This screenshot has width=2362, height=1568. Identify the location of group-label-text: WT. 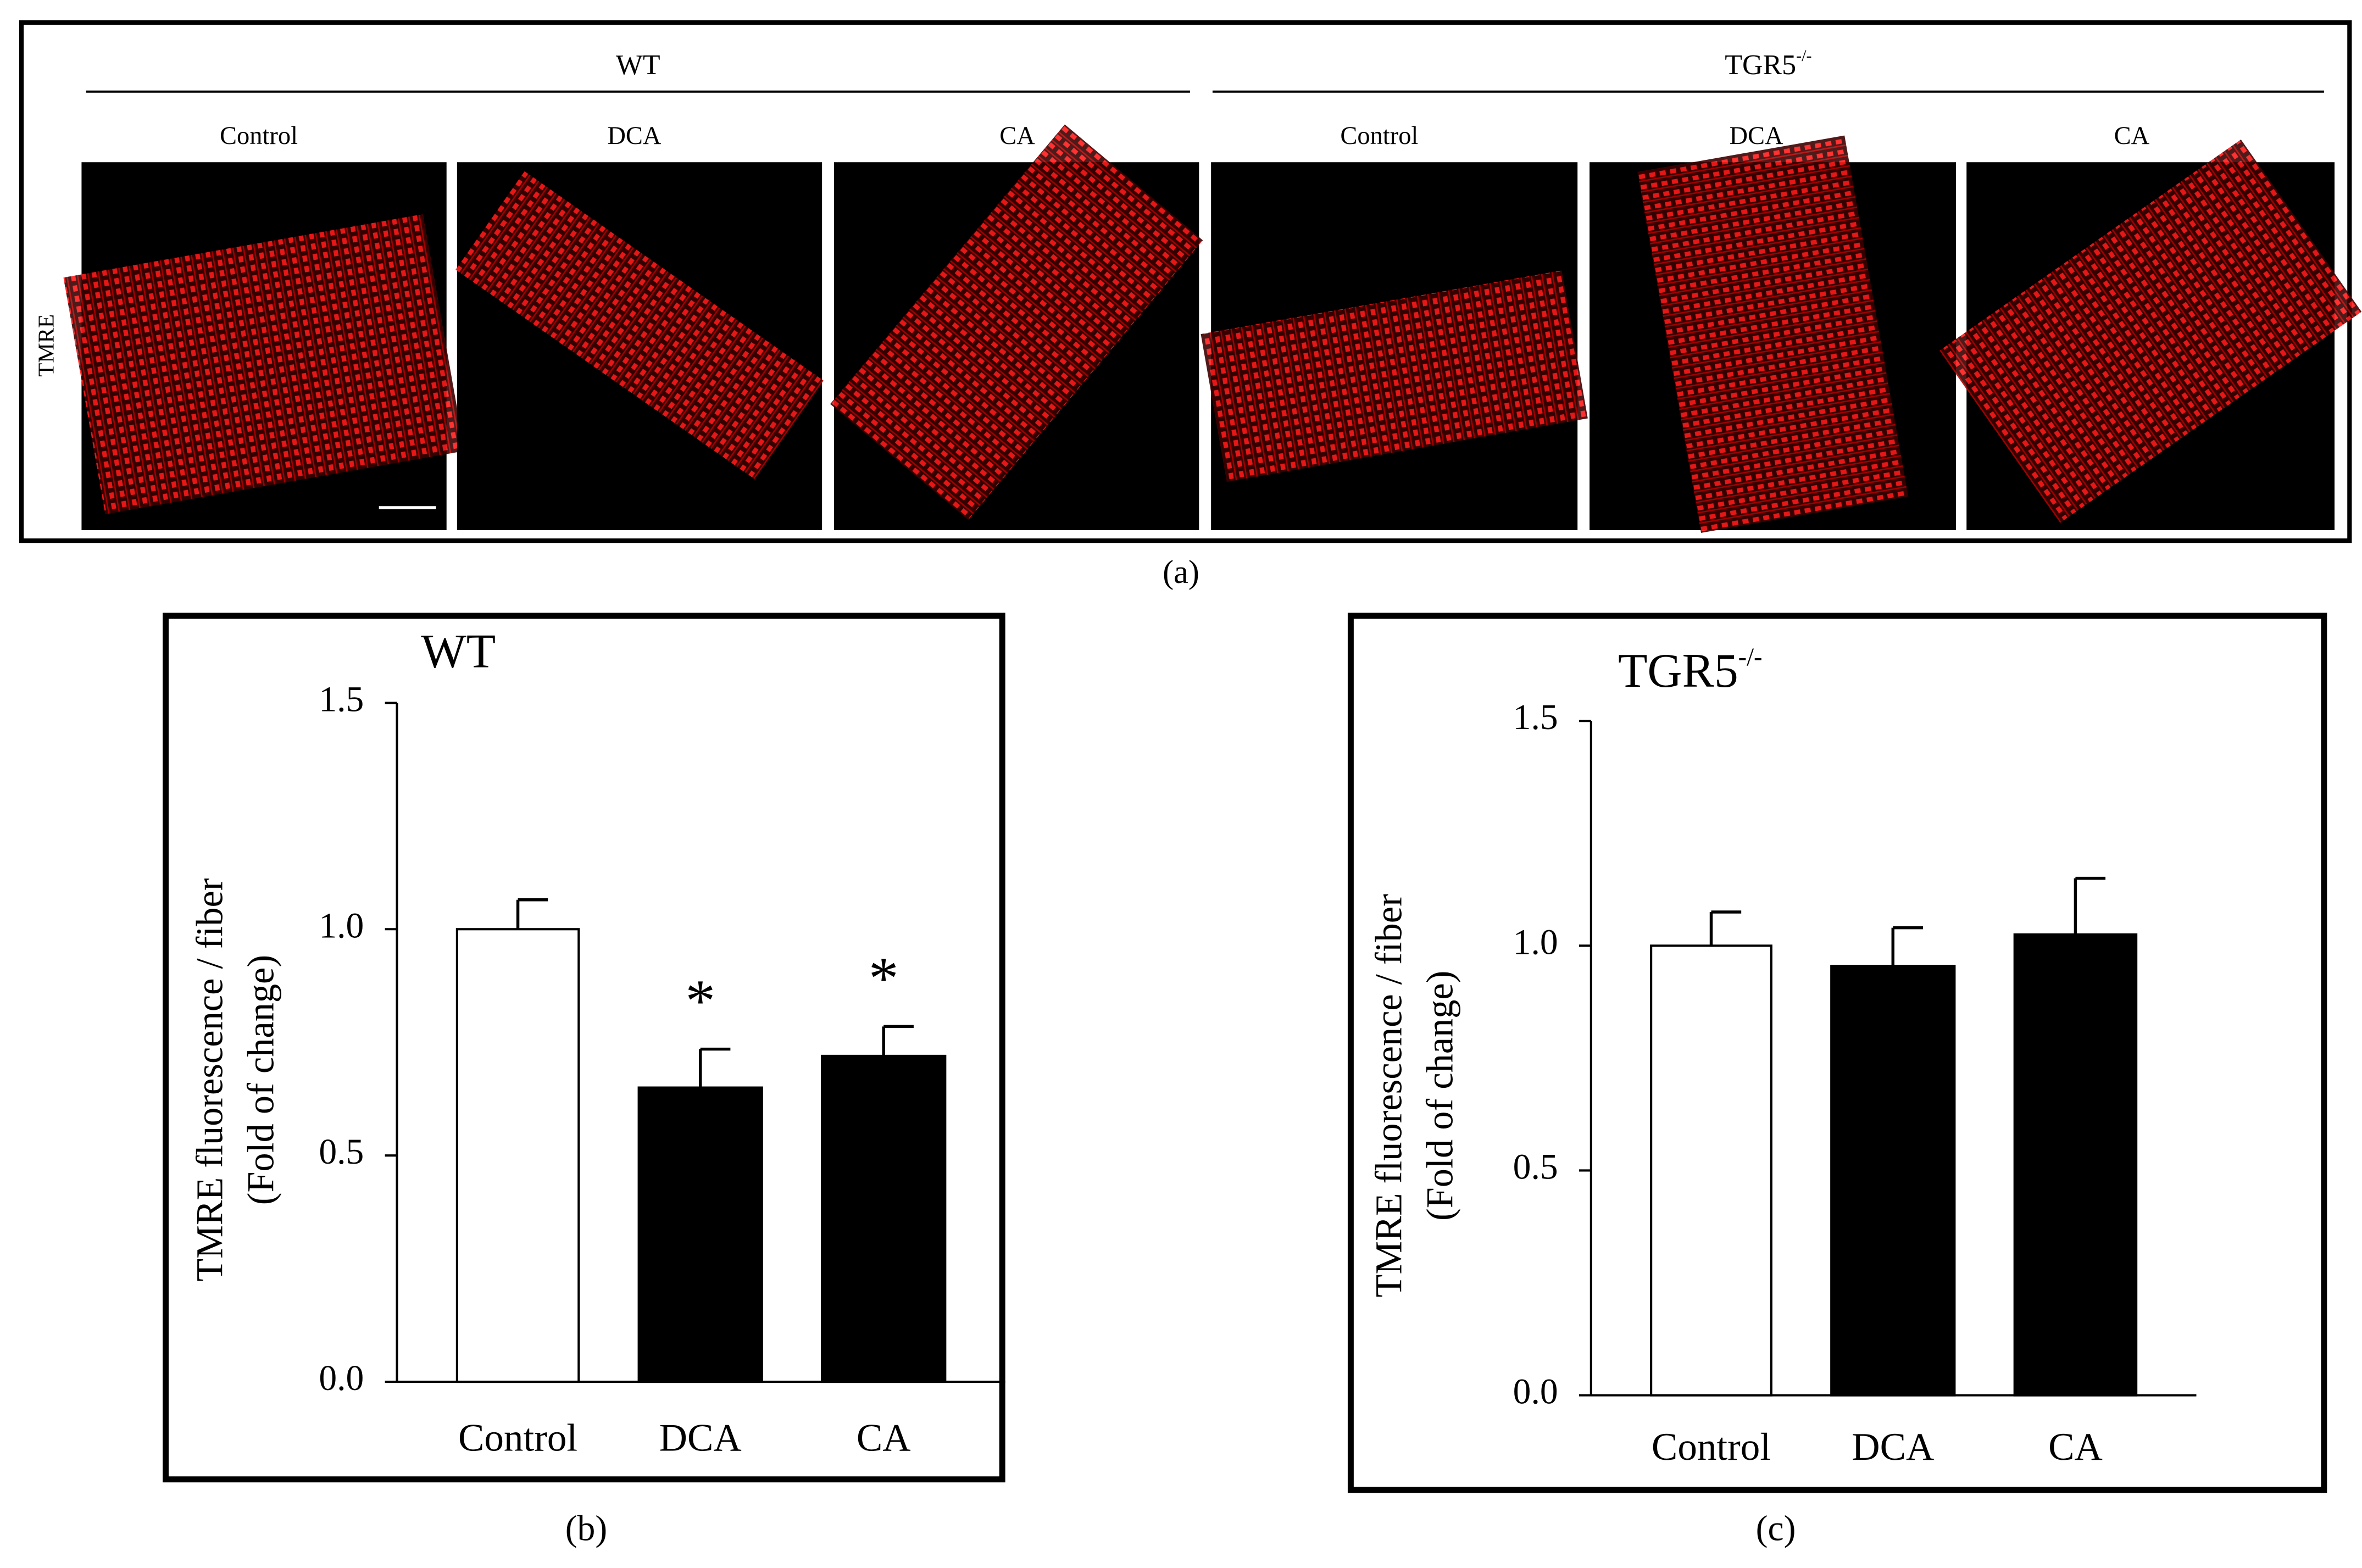
(638, 65).